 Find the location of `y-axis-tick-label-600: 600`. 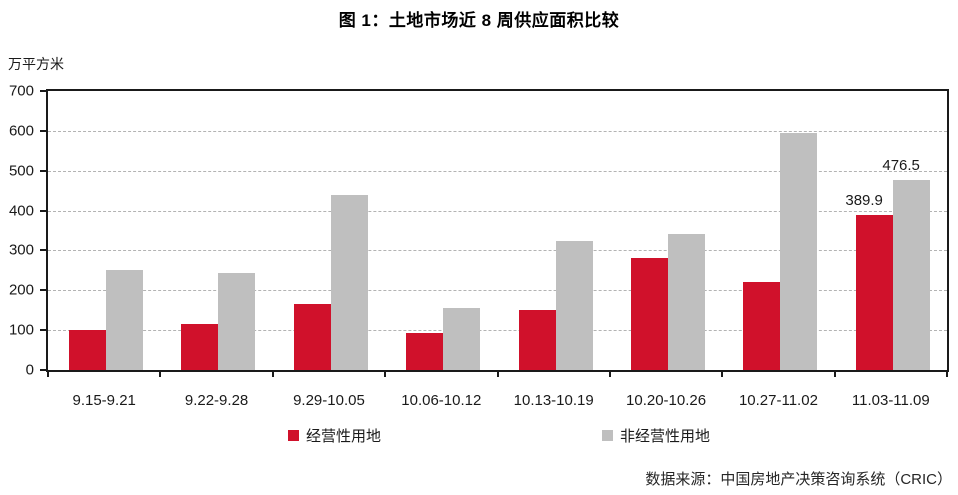

y-axis-tick-label-600: 600 is located at coordinates (21, 131).